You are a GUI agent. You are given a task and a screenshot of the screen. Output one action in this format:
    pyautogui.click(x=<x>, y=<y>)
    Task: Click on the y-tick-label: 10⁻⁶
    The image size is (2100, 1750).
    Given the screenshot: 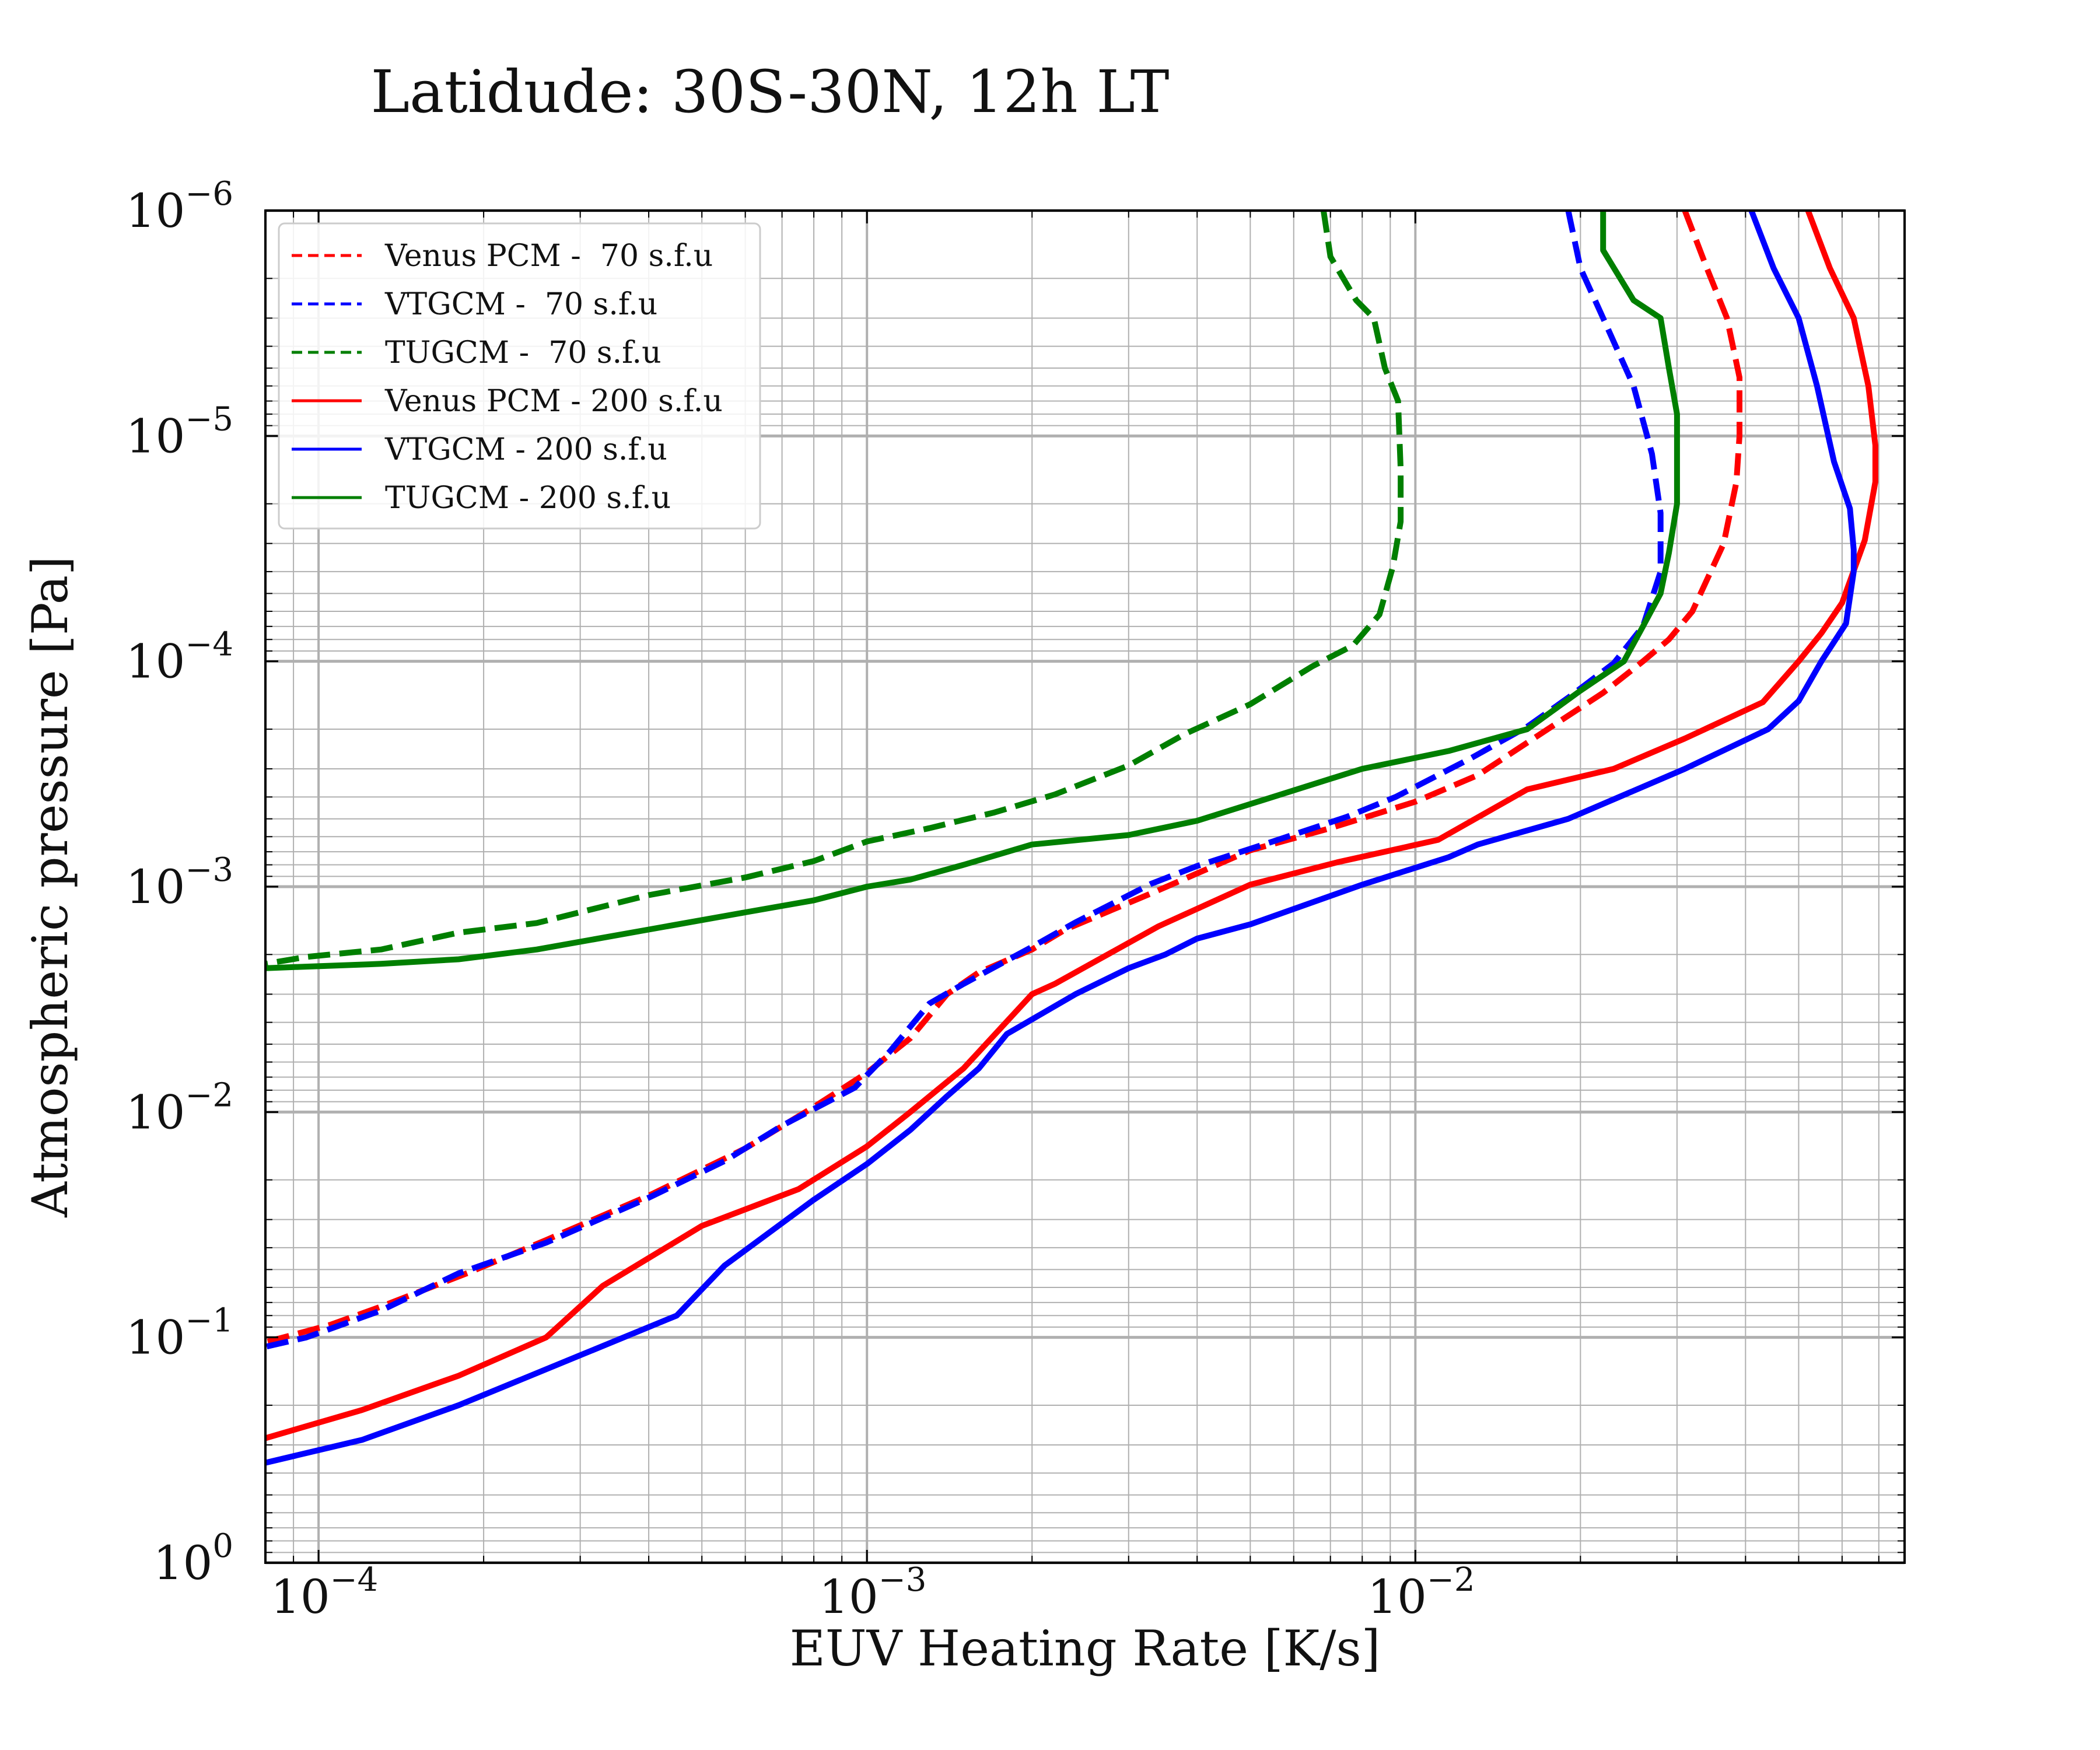 What is the action you would take?
    pyautogui.click(x=180, y=206)
    